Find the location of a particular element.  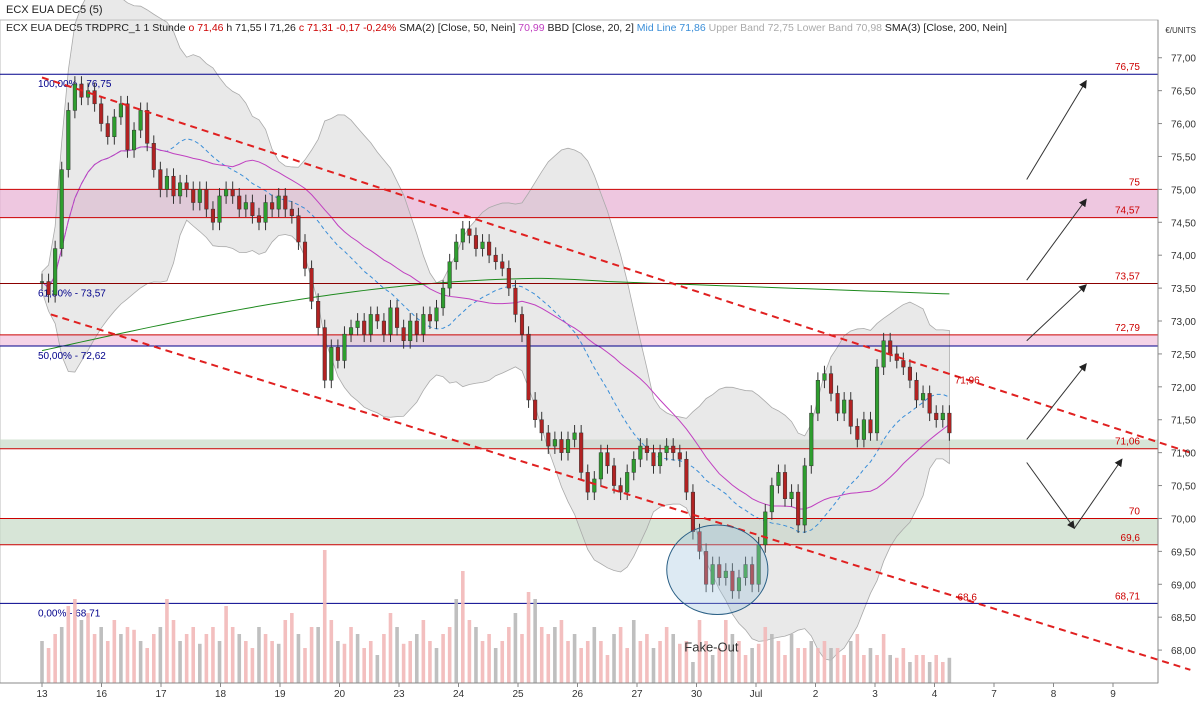

level-label: 71,06 is located at coordinates (1127, 442).